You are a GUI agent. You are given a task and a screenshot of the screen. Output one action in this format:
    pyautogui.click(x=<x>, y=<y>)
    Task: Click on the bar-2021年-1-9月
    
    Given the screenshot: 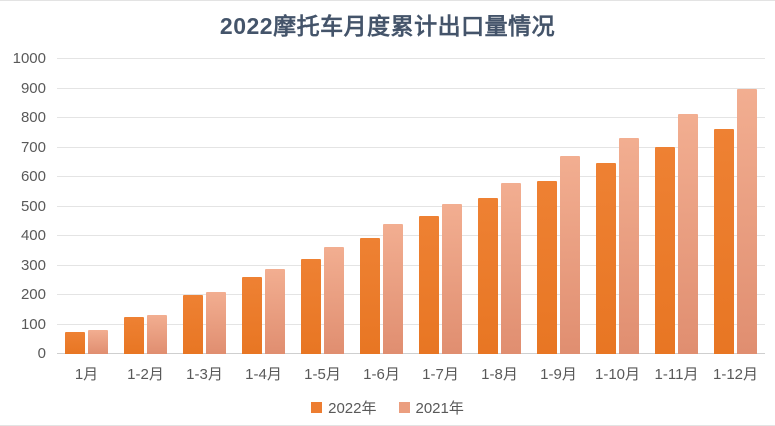 What is the action you would take?
    pyautogui.click(x=570, y=255)
    